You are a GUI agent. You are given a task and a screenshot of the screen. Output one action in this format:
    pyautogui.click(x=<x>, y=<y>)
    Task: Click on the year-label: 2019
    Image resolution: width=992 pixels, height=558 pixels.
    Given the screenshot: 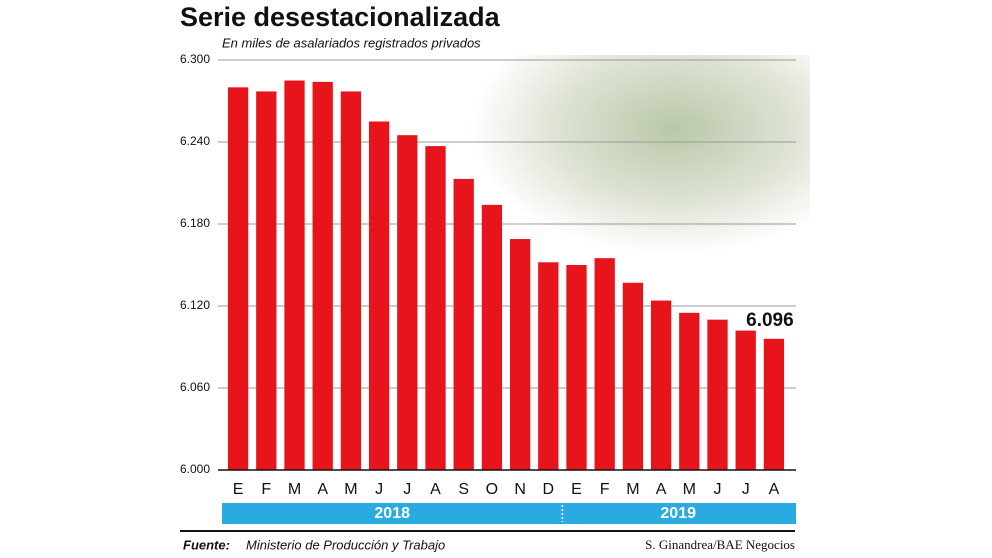 What is the action you would take?
    pyautogui.click(x=678, y=513)
    